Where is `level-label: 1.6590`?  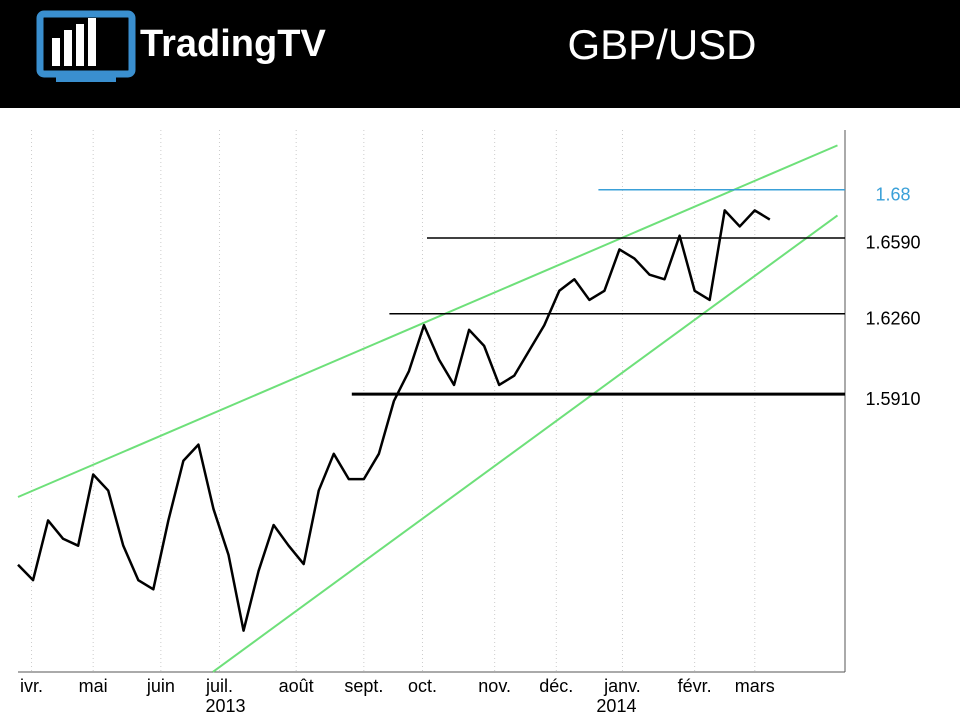
level-label: 1.6590 is located at coordinates (892, 243).